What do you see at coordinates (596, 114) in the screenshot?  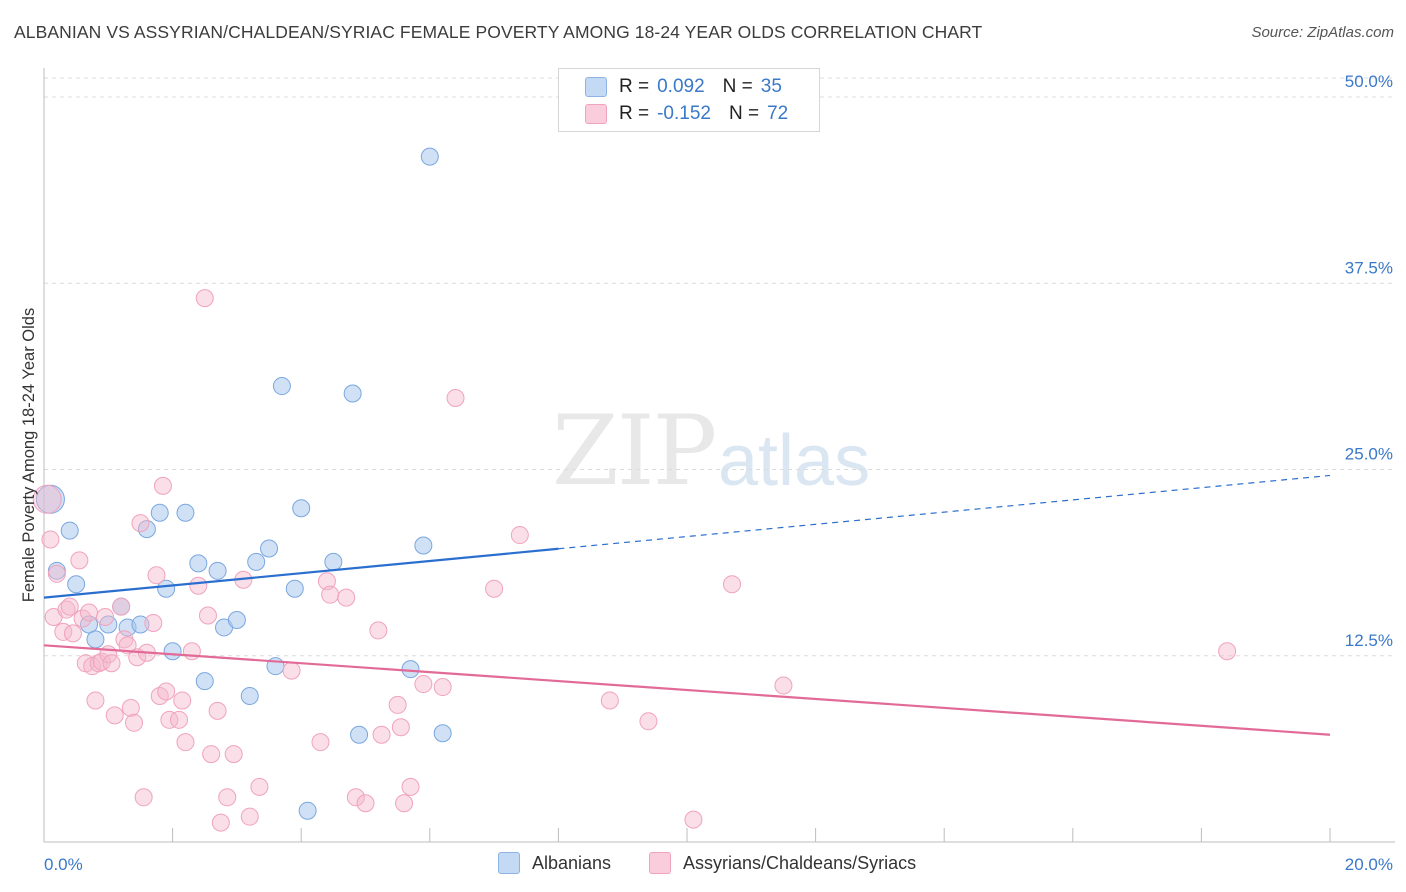 I see `legend-swatch-assyrian` at bounding box center [596, 114].